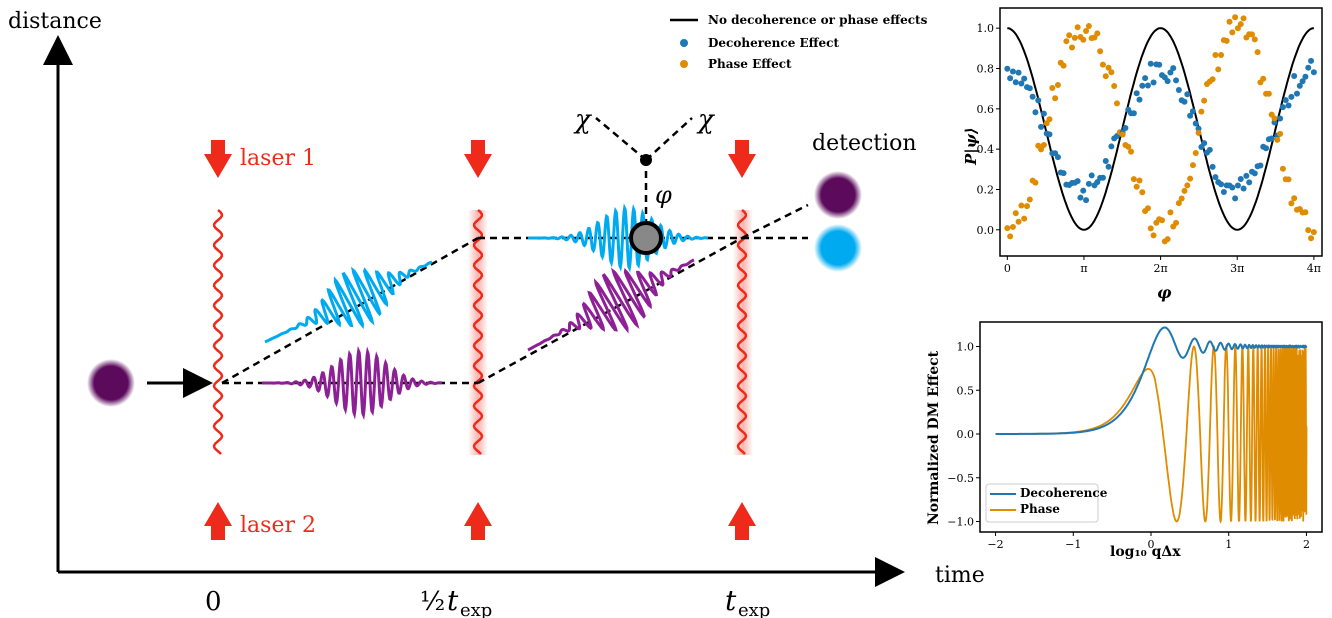 The height and width of the screenshot is (618, 1332). What do you see at coordinates (1160, 268) in the screenshot?
I see `chart1-xtick-label: 2π` at bounding box center [1160, 268].